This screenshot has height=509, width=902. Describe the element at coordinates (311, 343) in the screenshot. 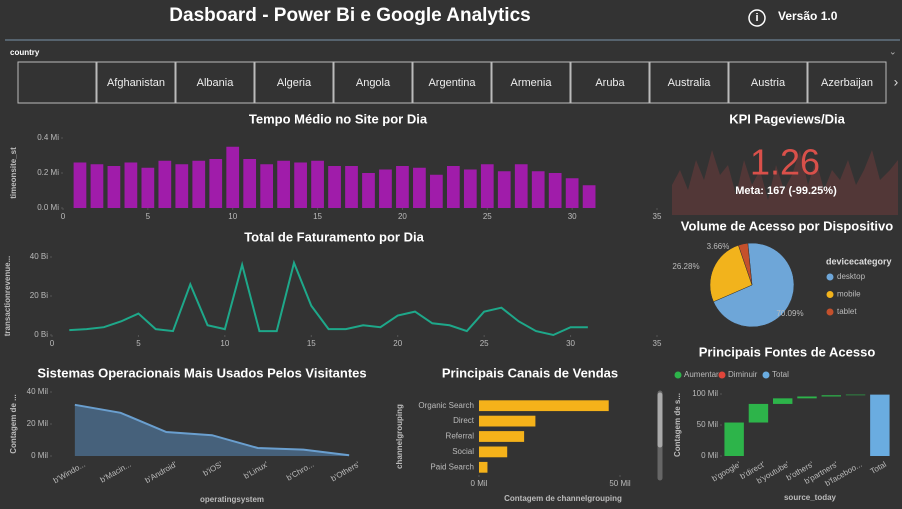

I see `x-tick-label: 15` at that location.